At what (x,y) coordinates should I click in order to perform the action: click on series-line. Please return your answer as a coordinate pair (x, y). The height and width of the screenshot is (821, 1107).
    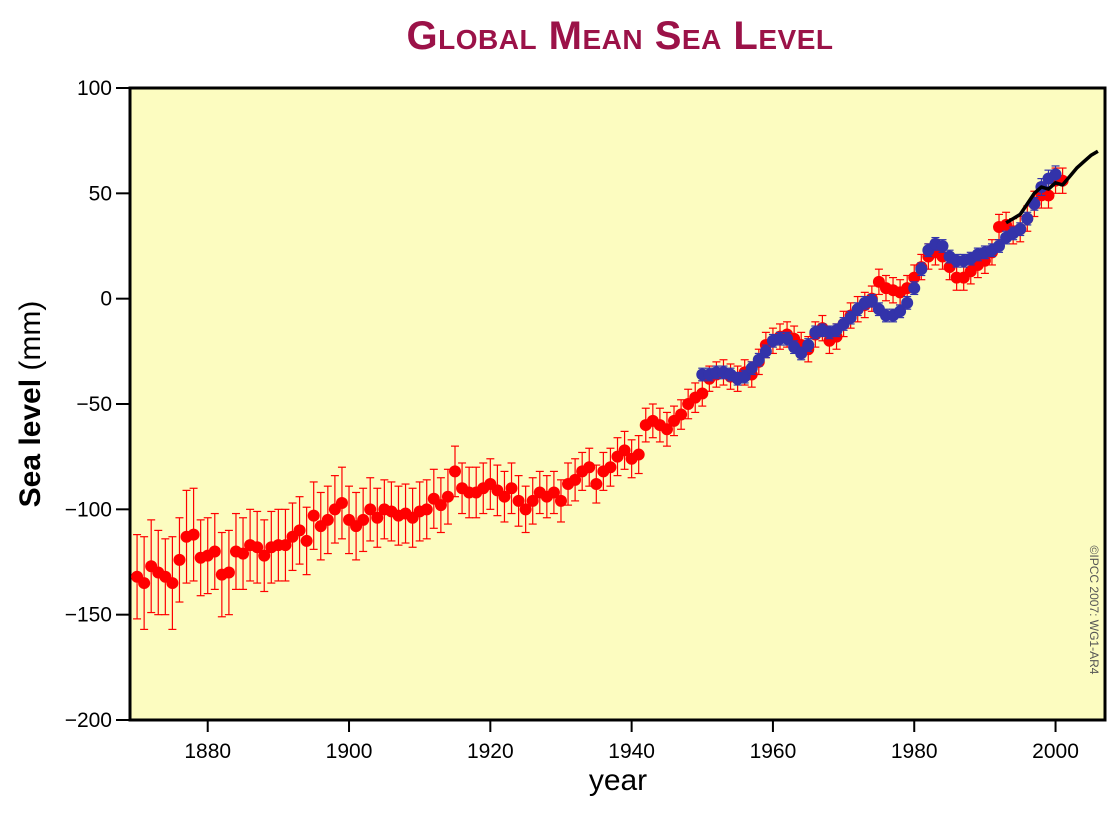
    Looking at the image, I should click on (1052, 187).